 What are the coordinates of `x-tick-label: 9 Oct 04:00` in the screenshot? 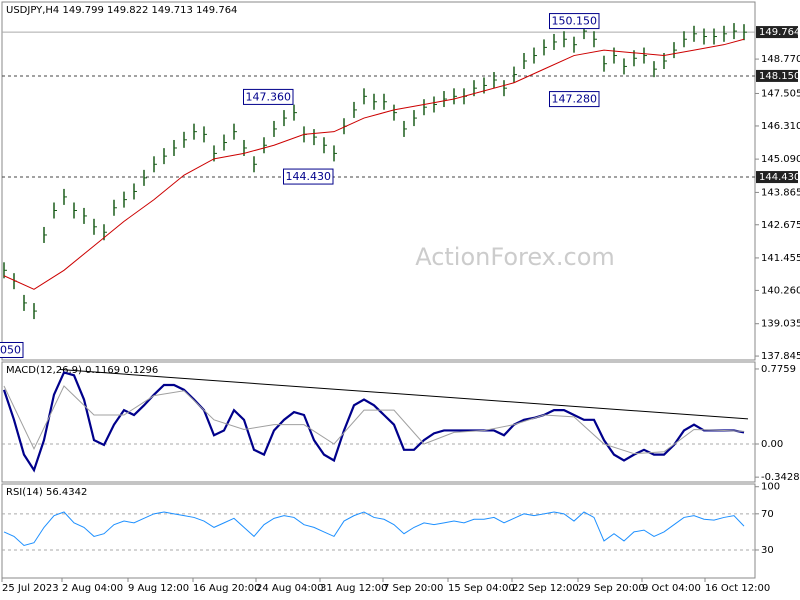 It's located at (671, 588).